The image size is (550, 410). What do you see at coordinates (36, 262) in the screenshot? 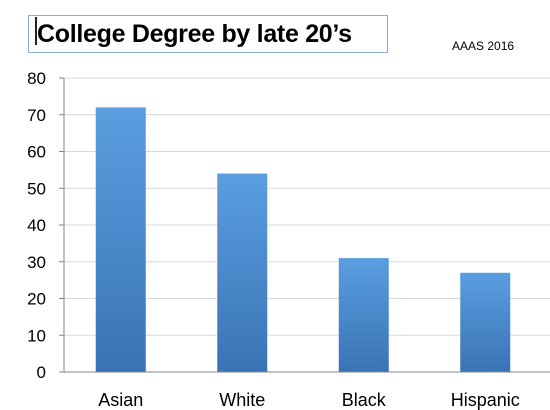
I see `y-tick-label: 30` at bounding box center [36, 262].